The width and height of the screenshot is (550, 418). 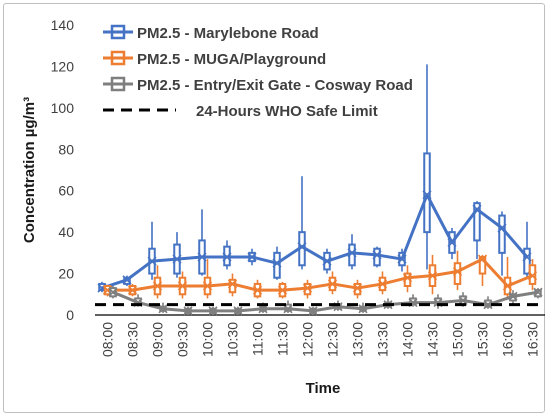 What do you see at coordinates (66, 232) in the screenshot?
I see `y-tick-label: 40` at bounding box center [66, 232].